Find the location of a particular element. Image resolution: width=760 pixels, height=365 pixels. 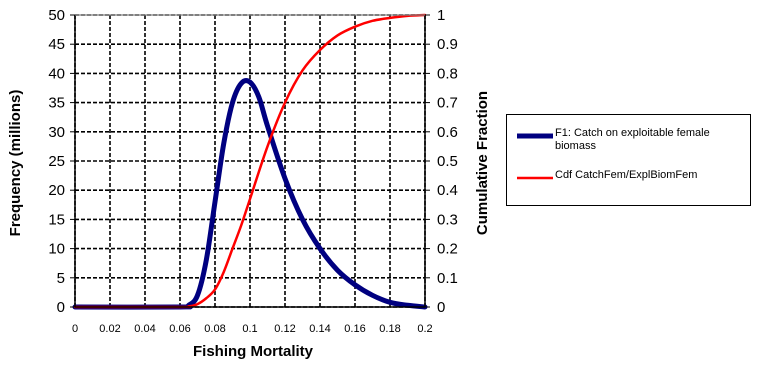

x-tick-label: 0.1 is located at coordinates (249, 329).